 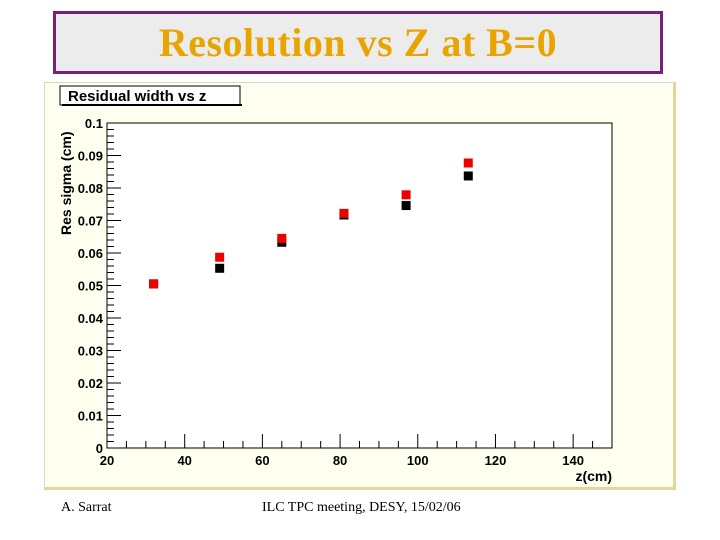 What do you see at coordinates (137, 96) in the screenshot?
I see `chart-title: Residual width vs z` at bounding box center [137, 96].